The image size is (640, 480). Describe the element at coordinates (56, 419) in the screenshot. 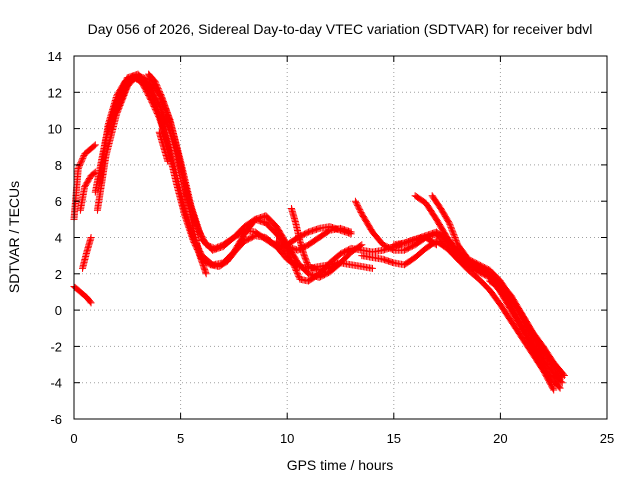

I see `y-tick-label: -6` at that location.